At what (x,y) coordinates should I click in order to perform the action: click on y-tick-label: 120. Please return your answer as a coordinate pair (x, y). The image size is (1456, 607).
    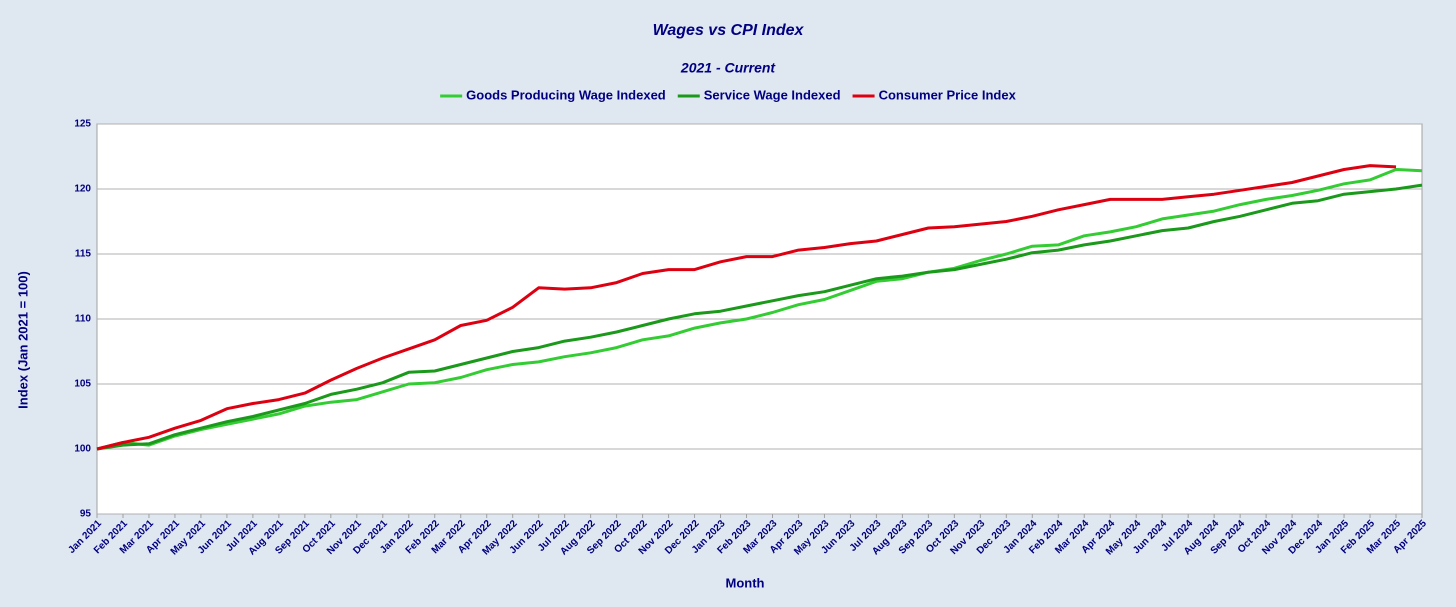
    Looking at the image, I should click on (82, 189).